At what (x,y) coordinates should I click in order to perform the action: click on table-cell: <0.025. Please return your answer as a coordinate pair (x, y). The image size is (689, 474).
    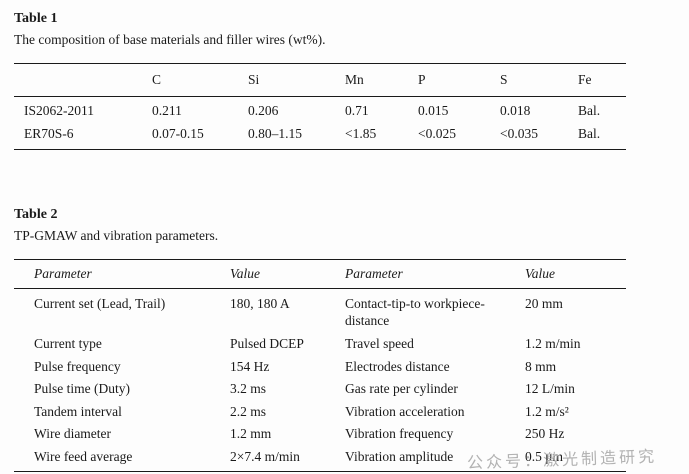
    Looking at the image, I should click on (437, 134).